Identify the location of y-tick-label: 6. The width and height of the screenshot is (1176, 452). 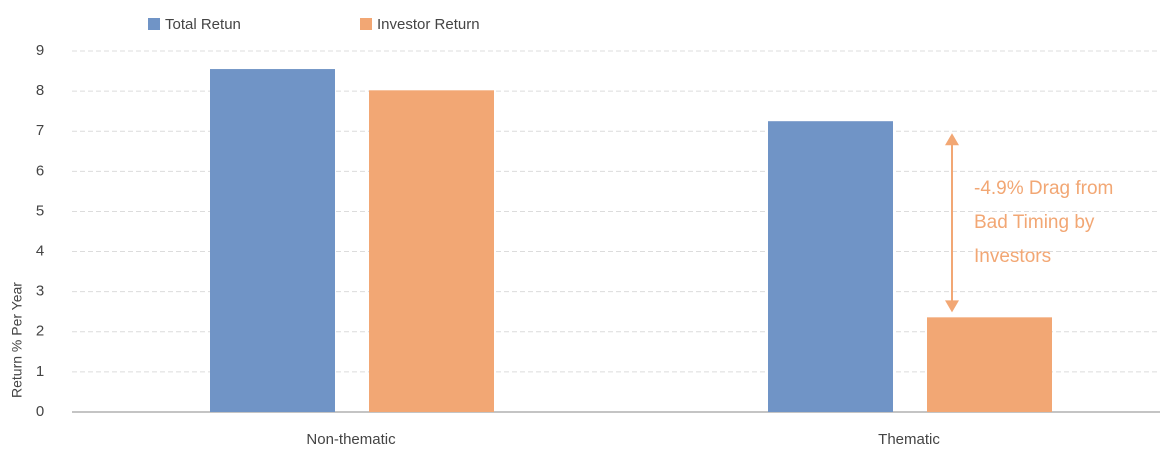
(40, 170).